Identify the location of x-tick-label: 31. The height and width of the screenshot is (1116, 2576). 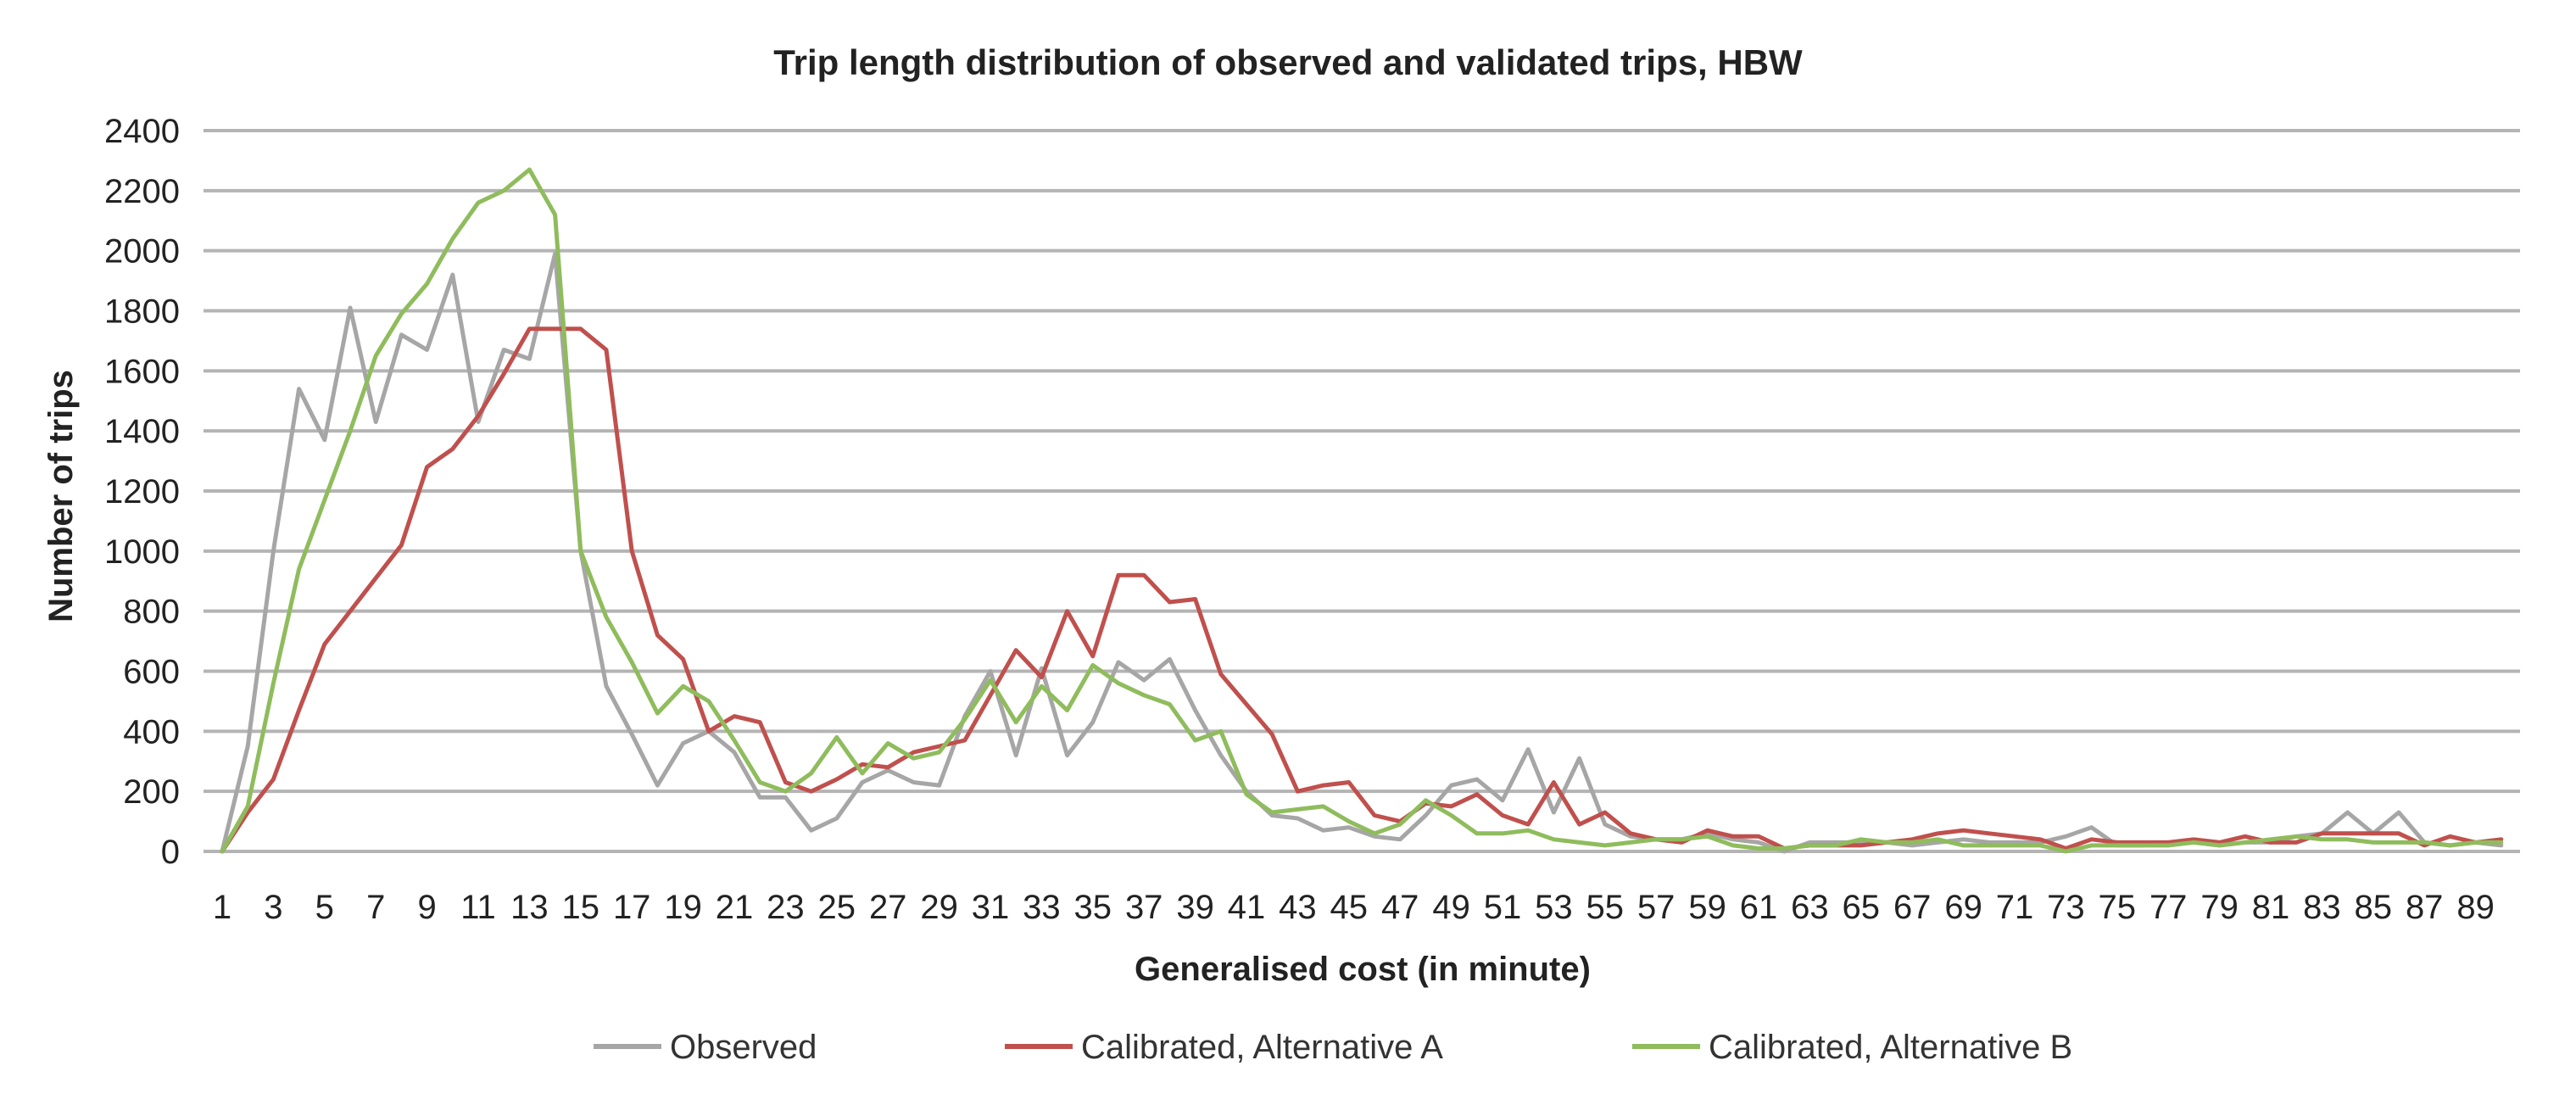
(991, 907).